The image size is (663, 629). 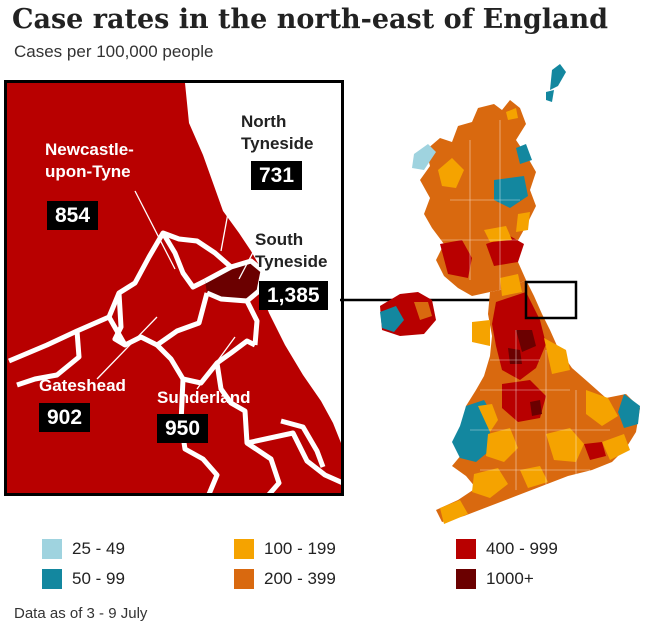 I want to click on legend-label: 200 - 399, so click(x=300, y=578).